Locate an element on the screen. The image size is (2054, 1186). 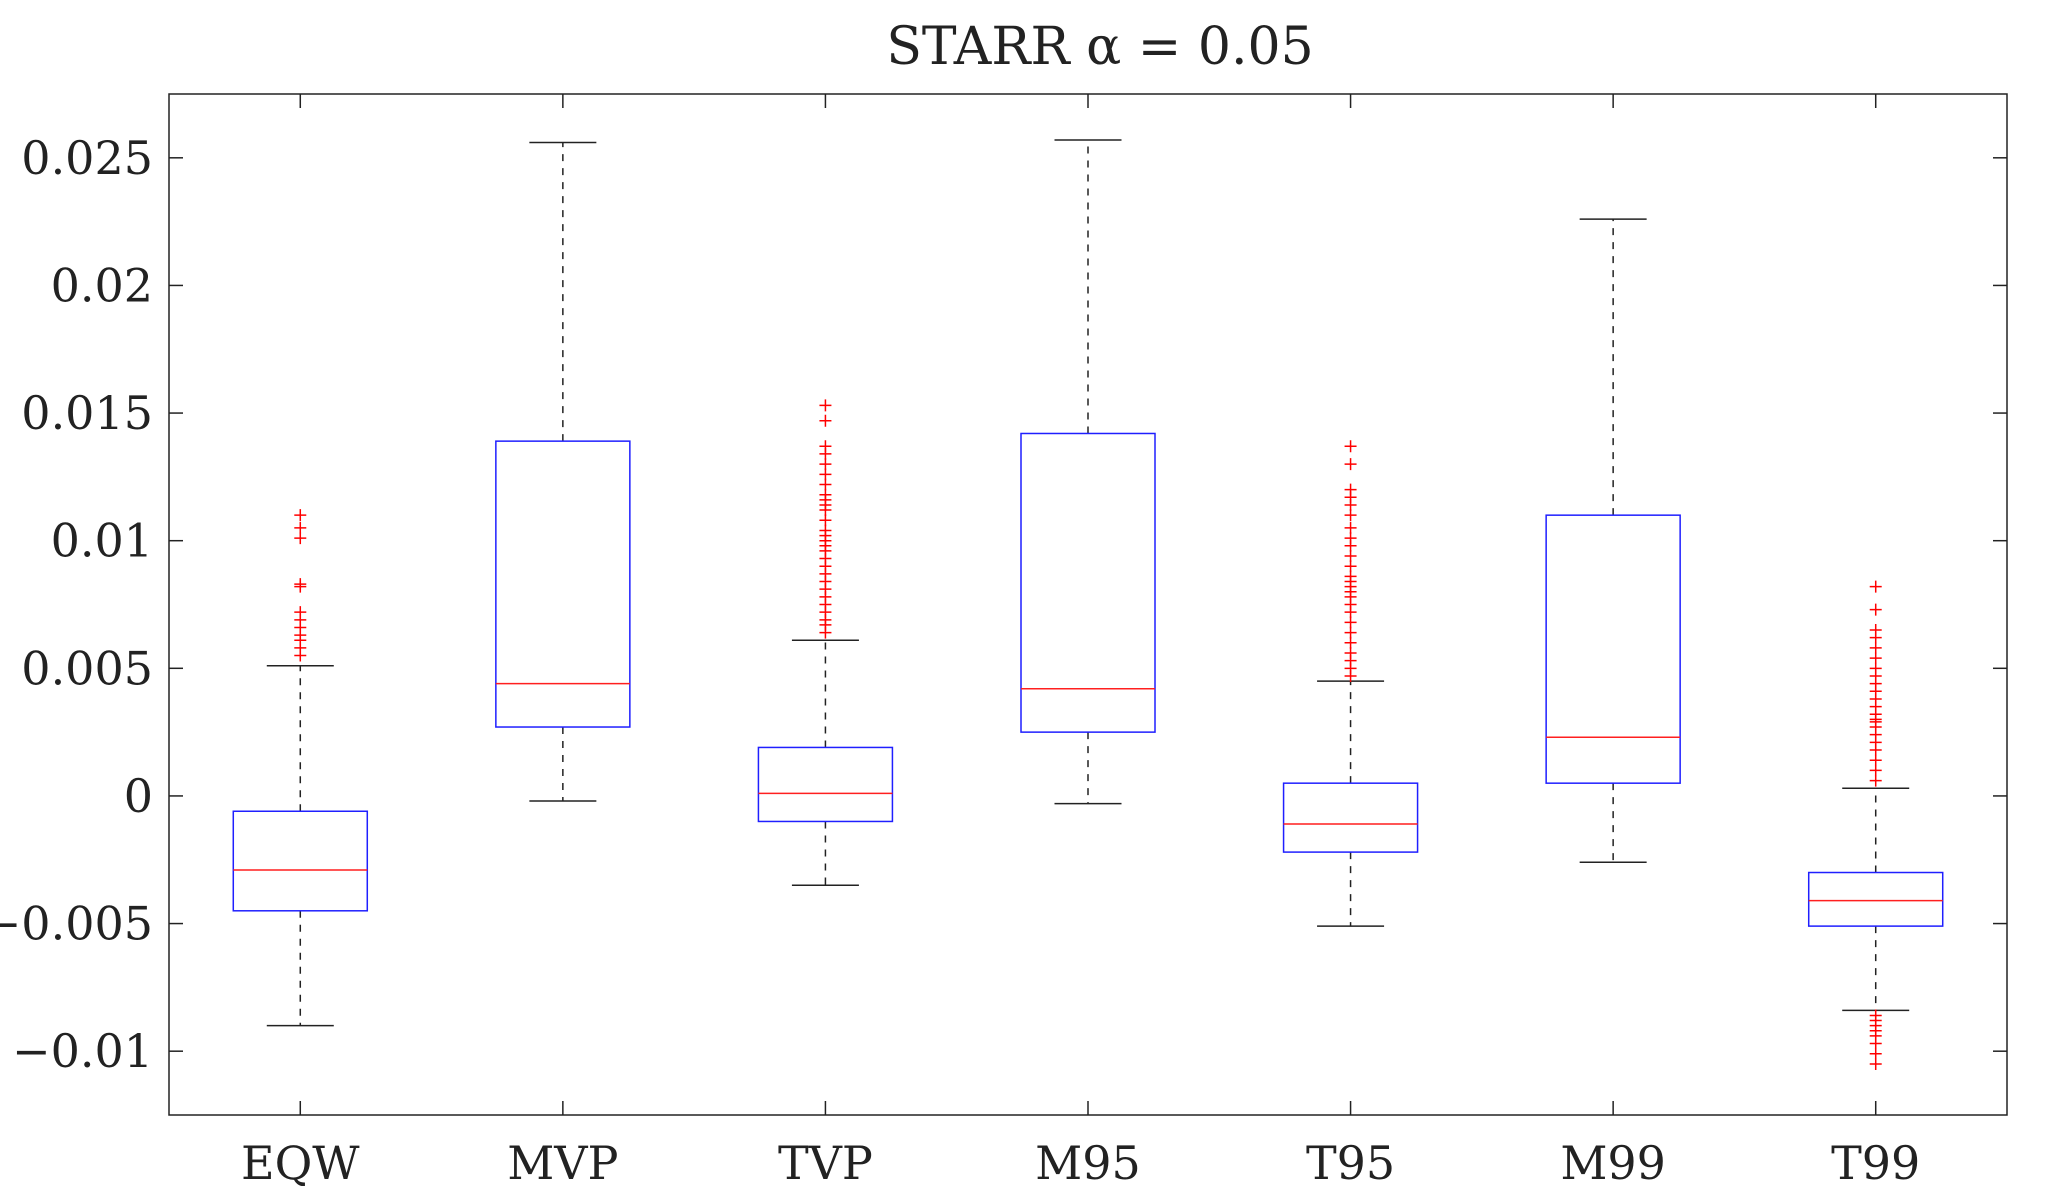
y-tick-label: −0.01 is located at coordinates (82, 1051).